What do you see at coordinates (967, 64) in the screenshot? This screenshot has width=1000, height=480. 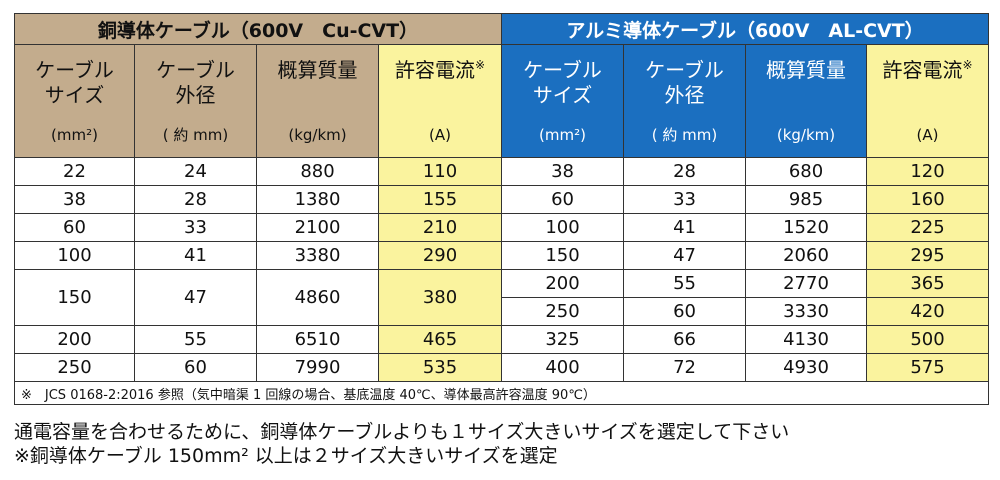 I see `footnote-mark: ※` at bounding box center [967, 64].